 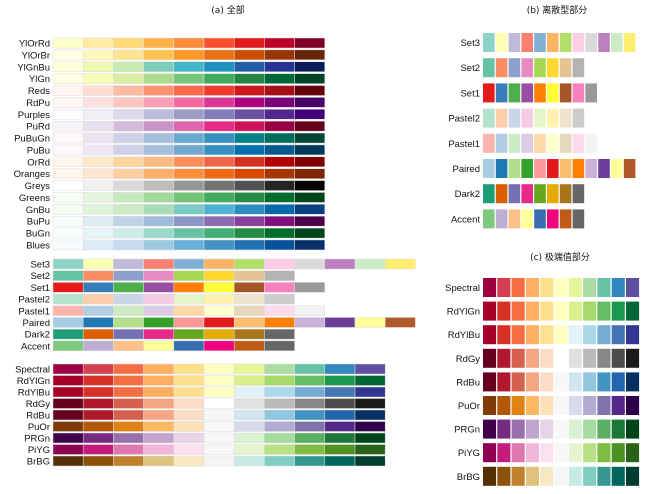 What do you see at coordinates (547, 429) in the screenshot?
I see `palette-row-prgn: PRGn` at bounding box center [547, 429].